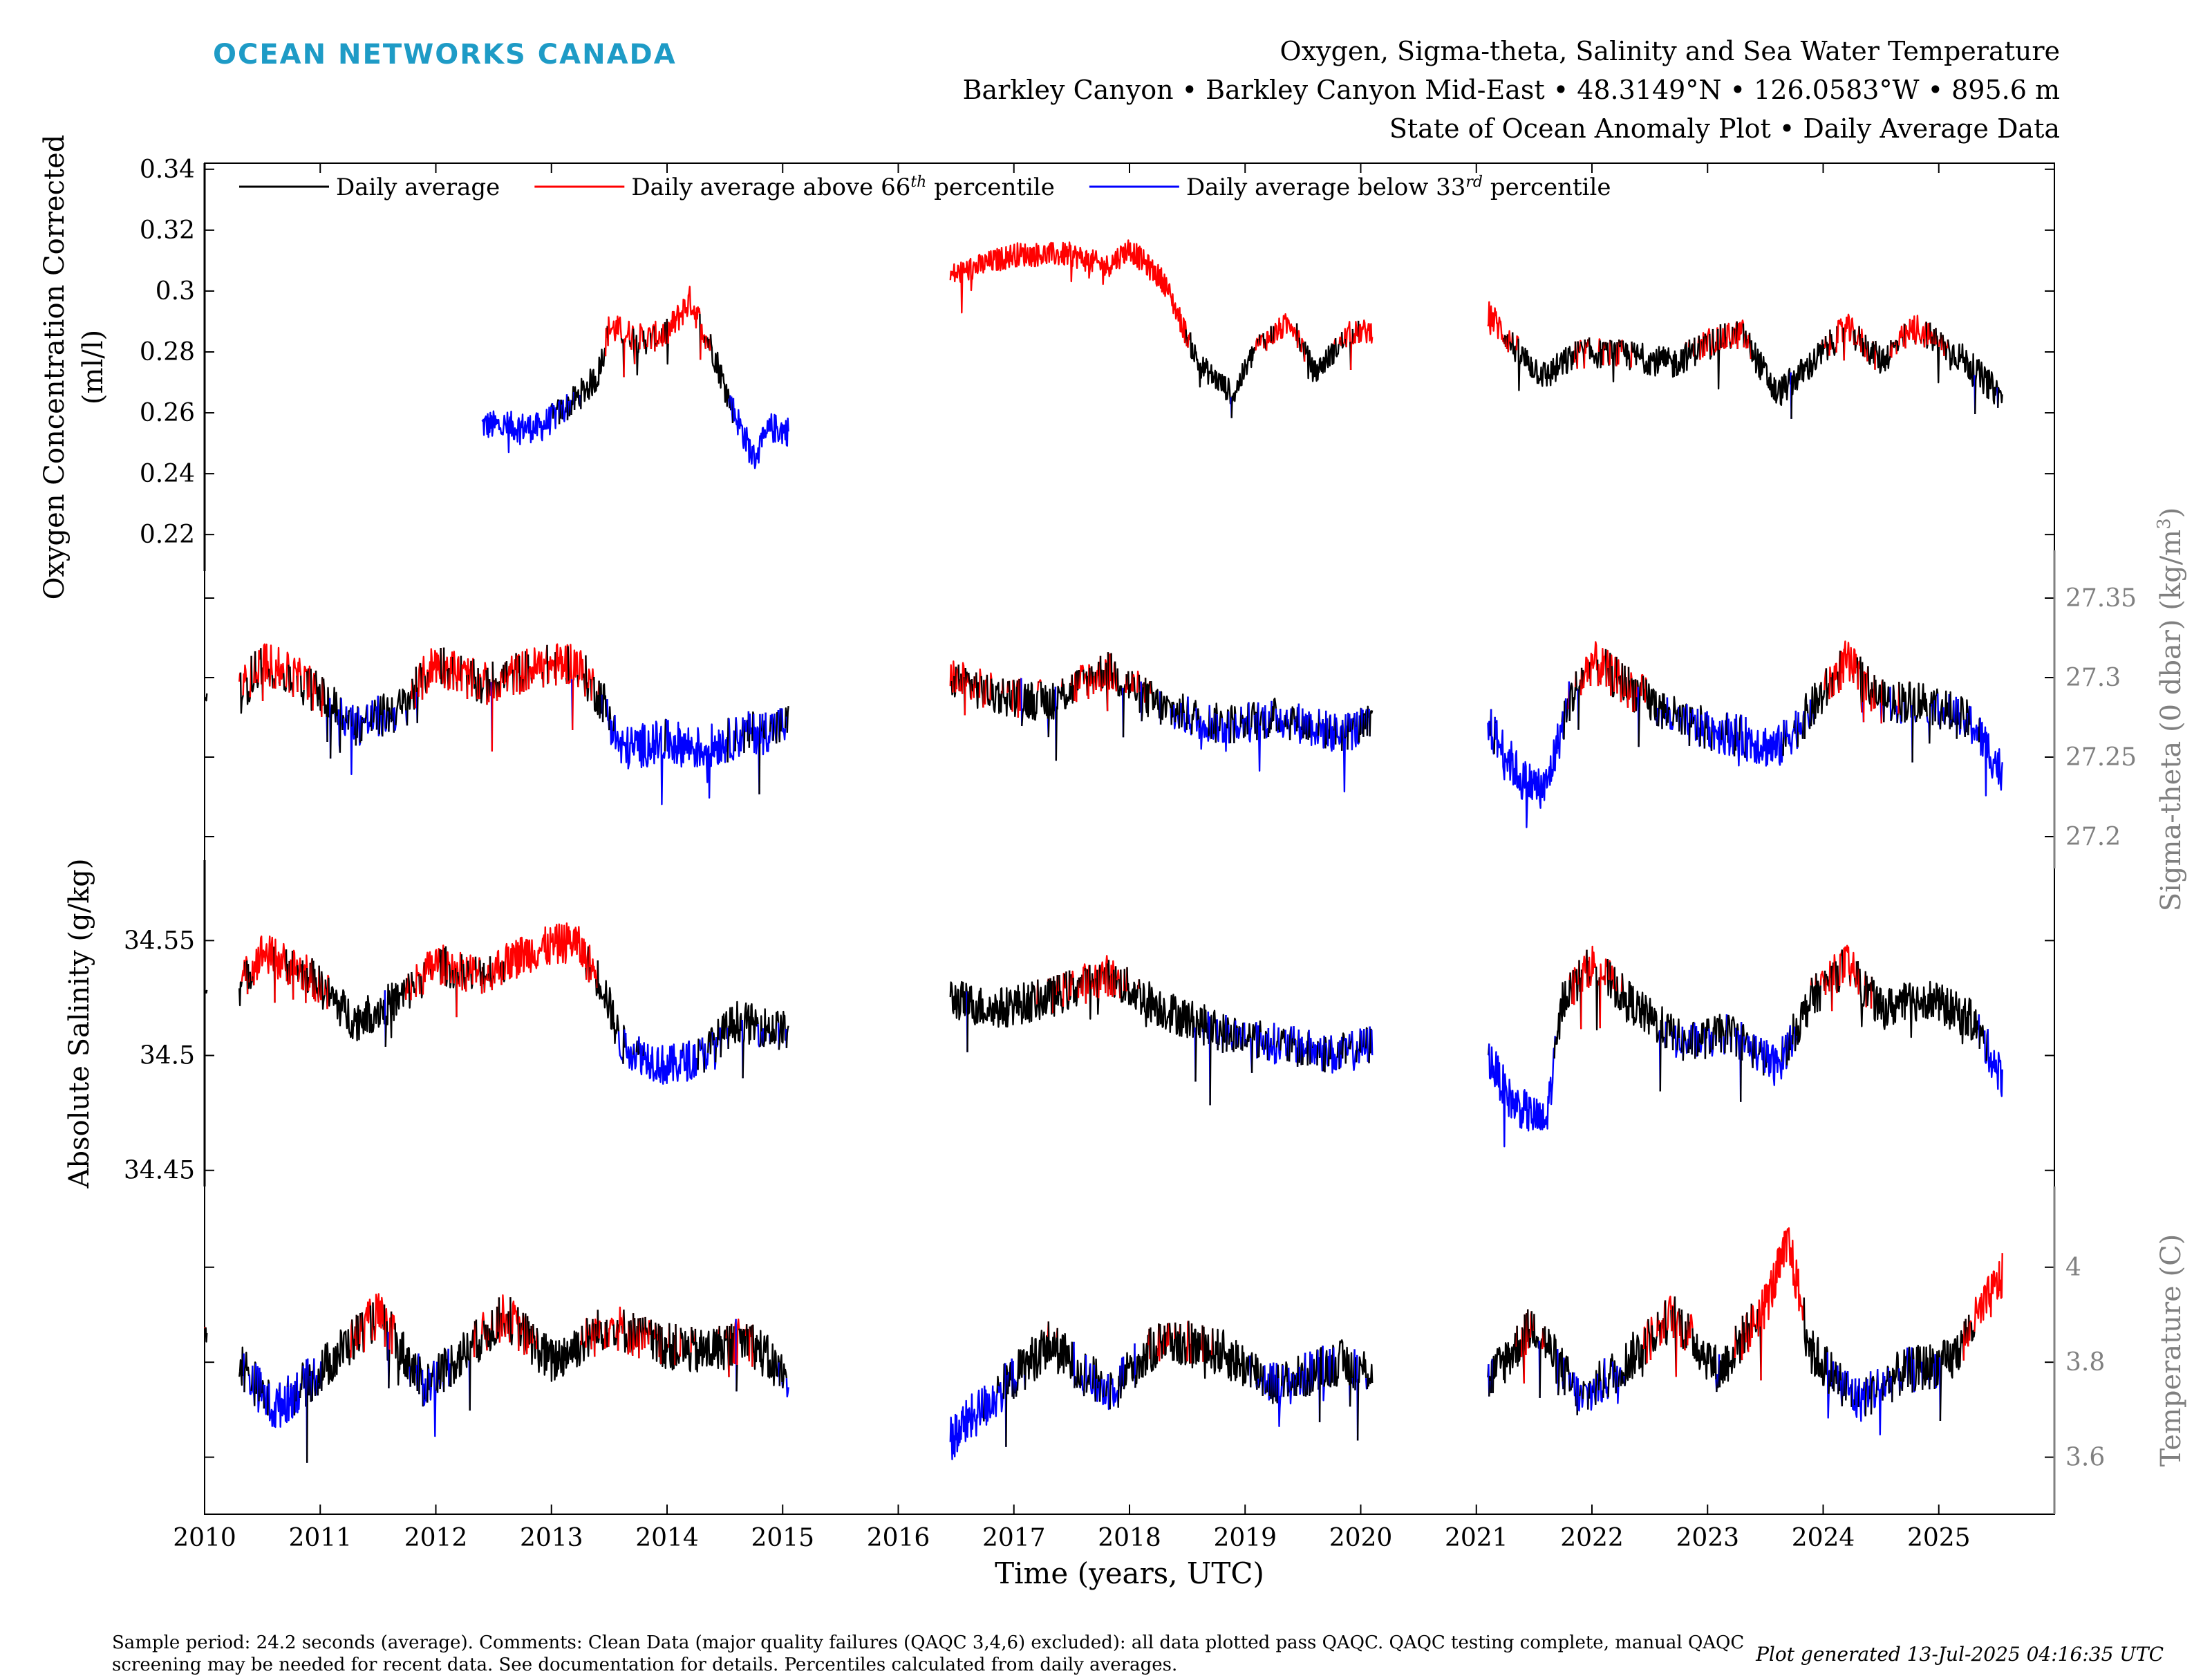 Image resolution: width=2212 pixels, height=1676 pixels. I want to click on y-tick-label-oxygen: 0.32, so click(167, 230).